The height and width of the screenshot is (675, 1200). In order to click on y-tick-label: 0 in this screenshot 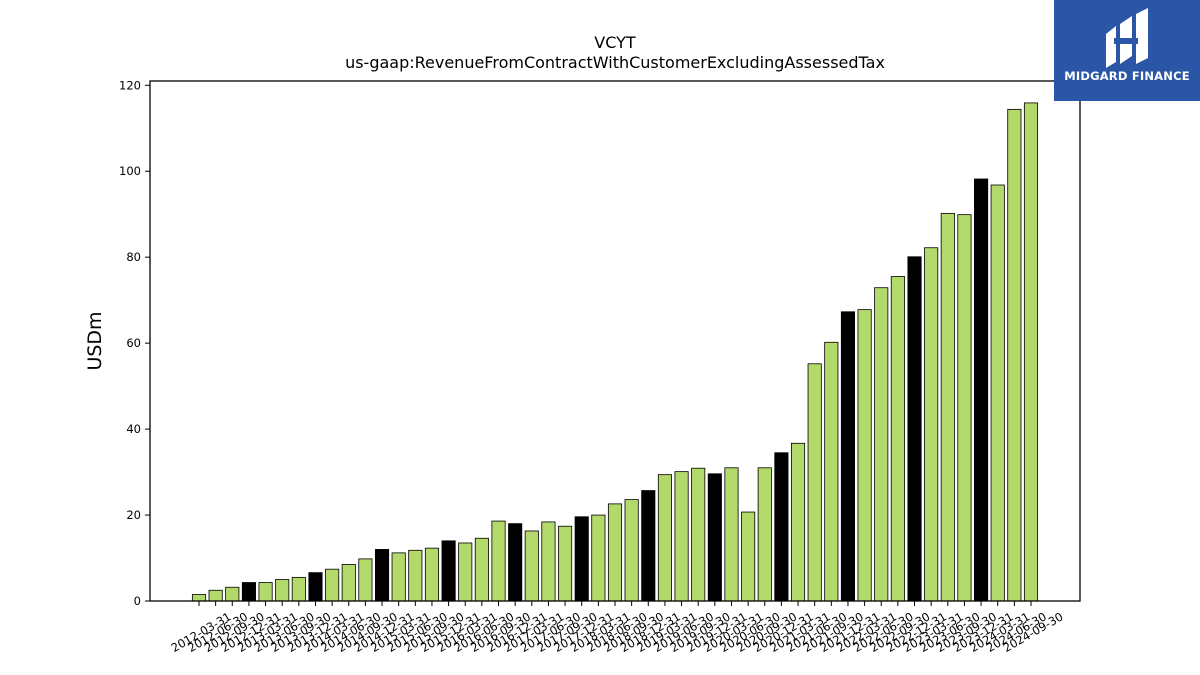, I will do `click(137, 601)`.